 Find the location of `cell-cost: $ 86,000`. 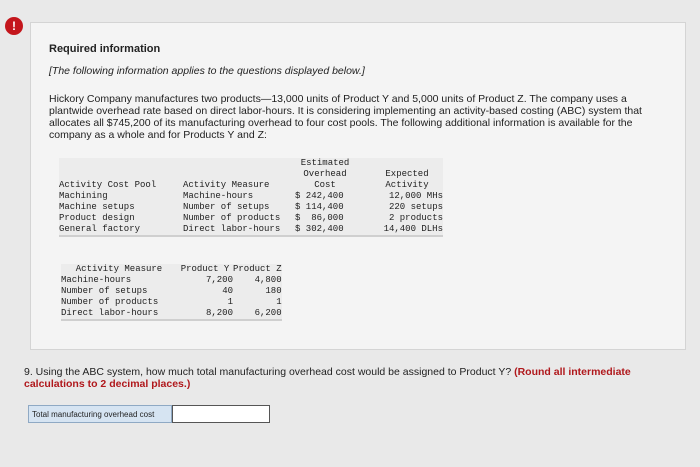

cell-cost: $ 86,000 is located at coordinates (319, 218).